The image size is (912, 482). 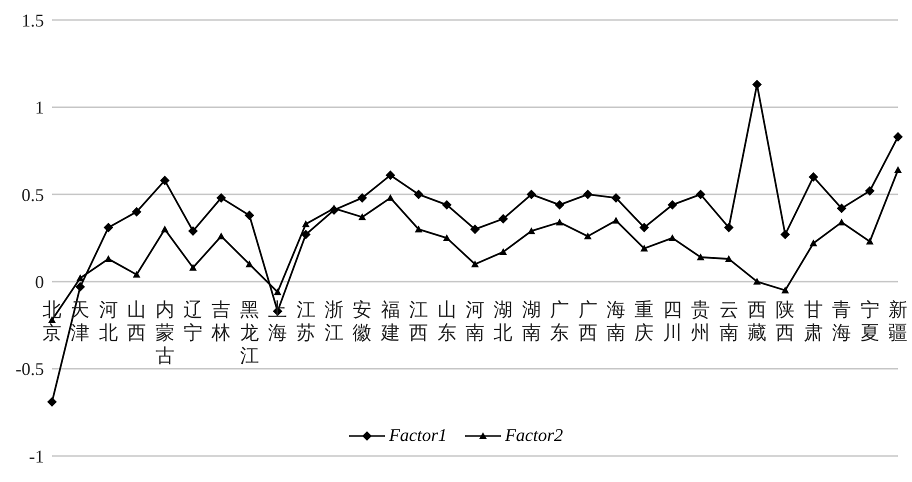 What do you see at coordinates (700, 322) in the screenshot?
I see `x-tick-label: 贵州` at bounding box center [700, 322].